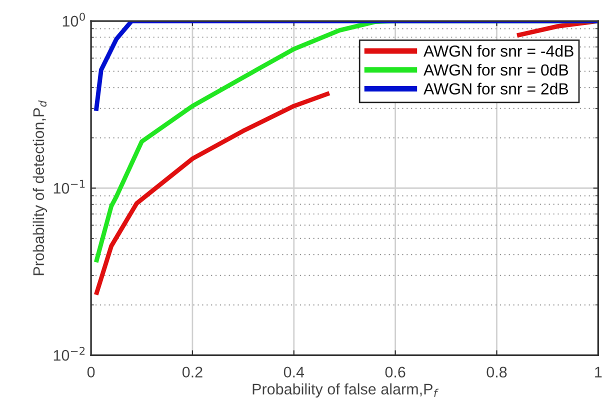 This screenshot has width=611, height=405. Describe the element at coordinates (345, 390) in the screenshot. I see `x-axis-title: Probability of false alarm,P$_{f}$` at that location.